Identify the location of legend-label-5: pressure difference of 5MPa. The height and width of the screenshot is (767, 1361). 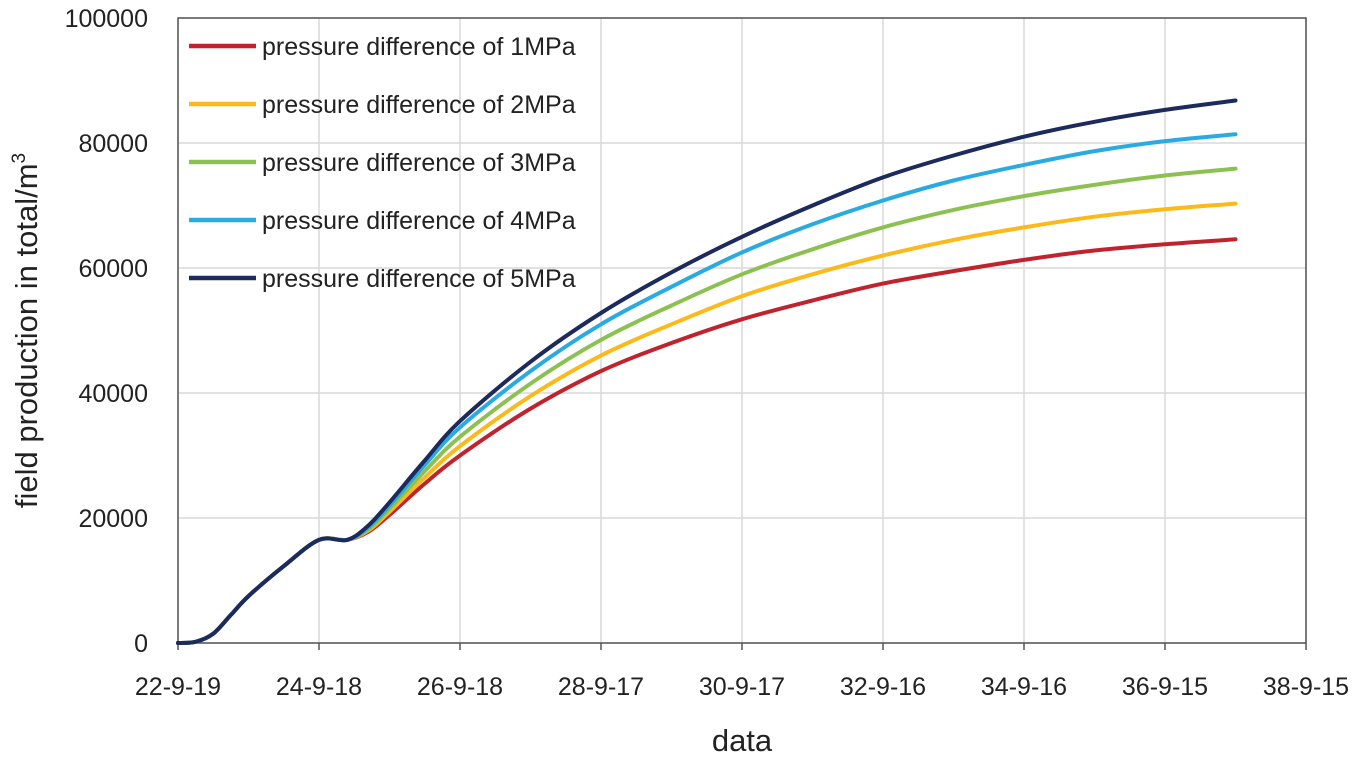
(419, 279).